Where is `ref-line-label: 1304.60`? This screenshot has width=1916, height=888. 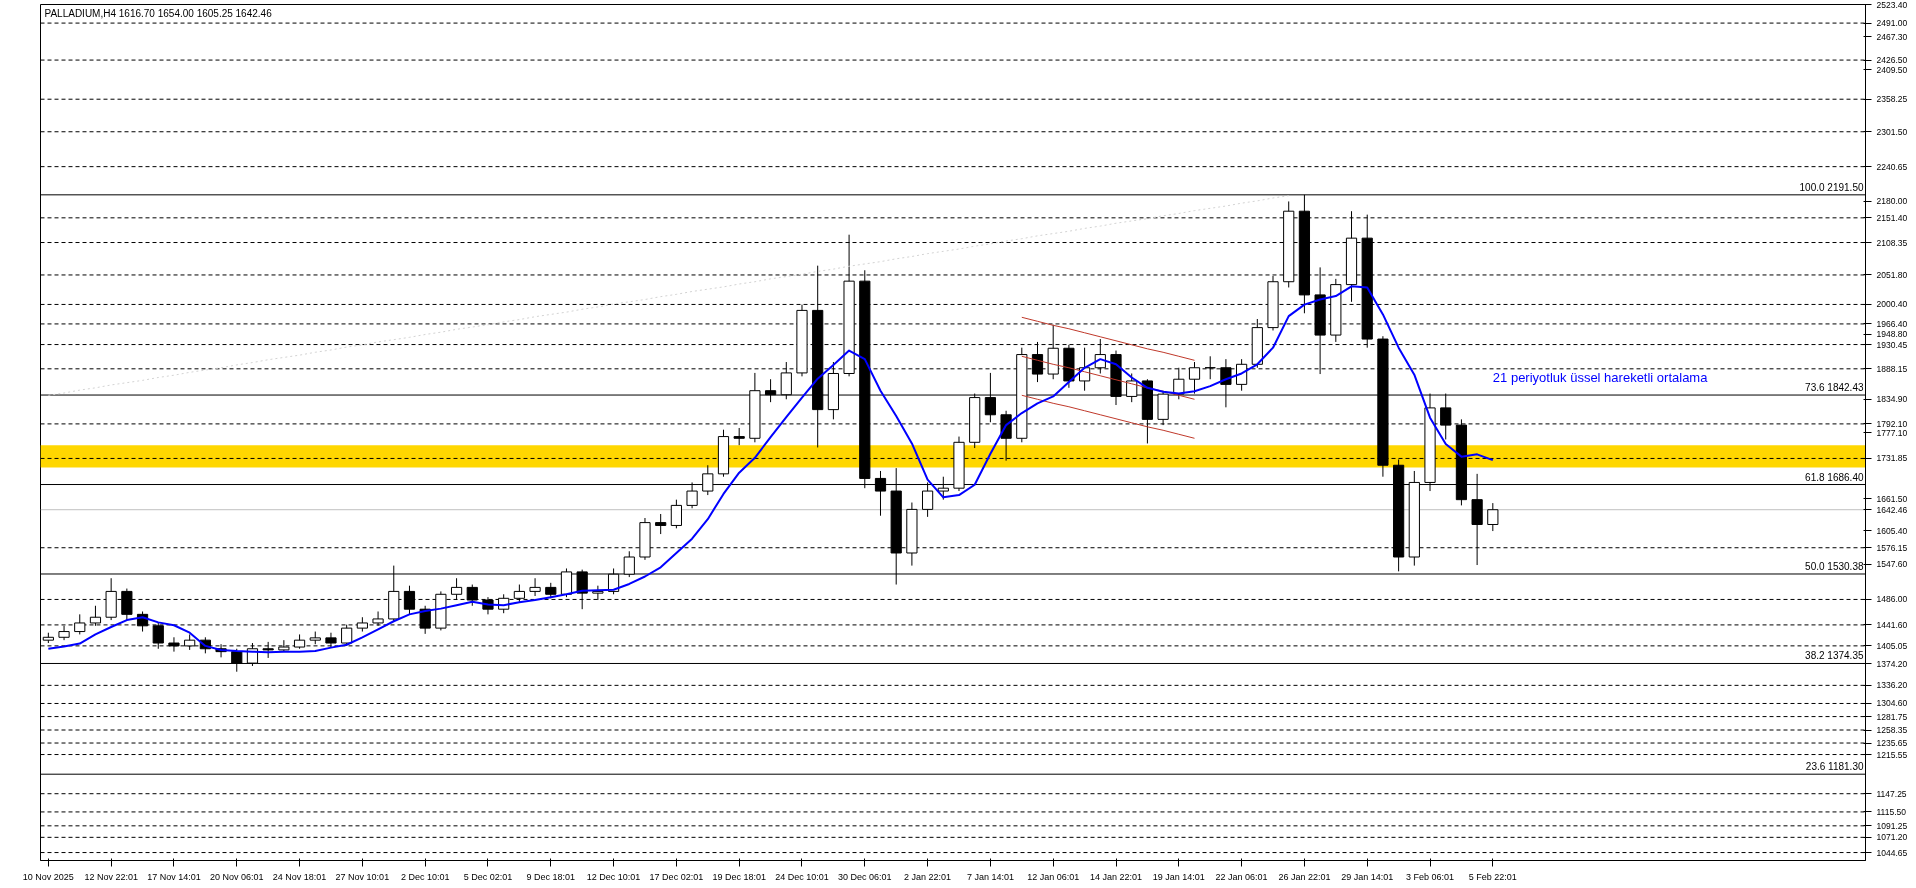 ref-line-label: 1304.60 is located at coordinates (1892, 703).